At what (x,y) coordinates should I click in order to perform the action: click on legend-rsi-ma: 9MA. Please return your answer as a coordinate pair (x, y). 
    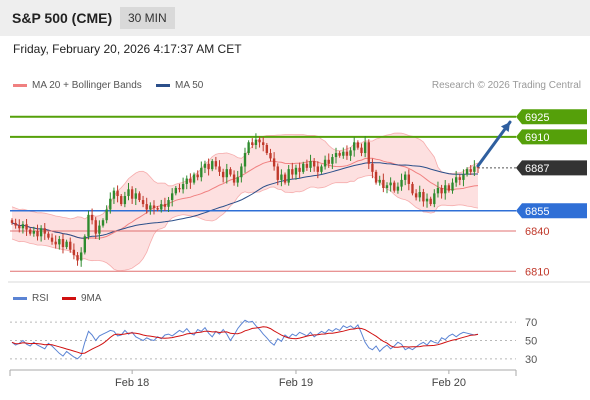
    Looking at the image, I should click on (82, 298).